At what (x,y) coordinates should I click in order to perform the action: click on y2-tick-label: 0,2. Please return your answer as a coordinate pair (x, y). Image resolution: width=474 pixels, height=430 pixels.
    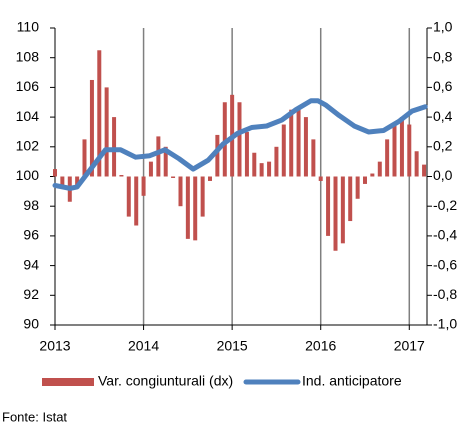
    Looking at the image, I should click on (443, 146).